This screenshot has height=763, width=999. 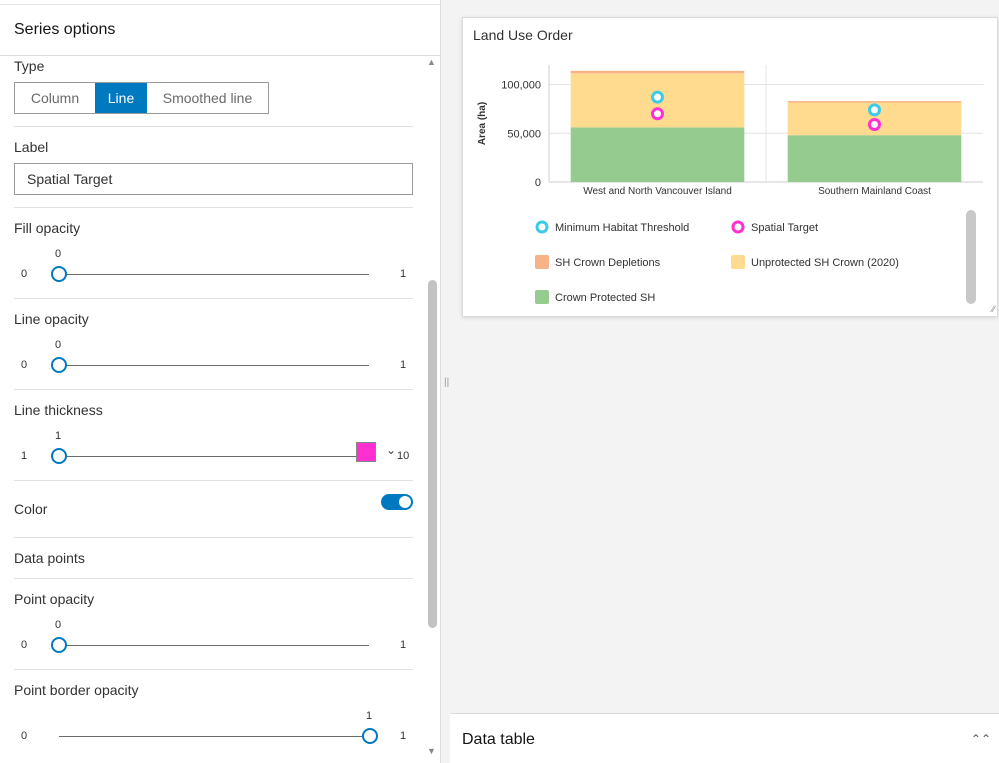 I want to click on line-thickness-value: 1, so click(x=58, y=436).